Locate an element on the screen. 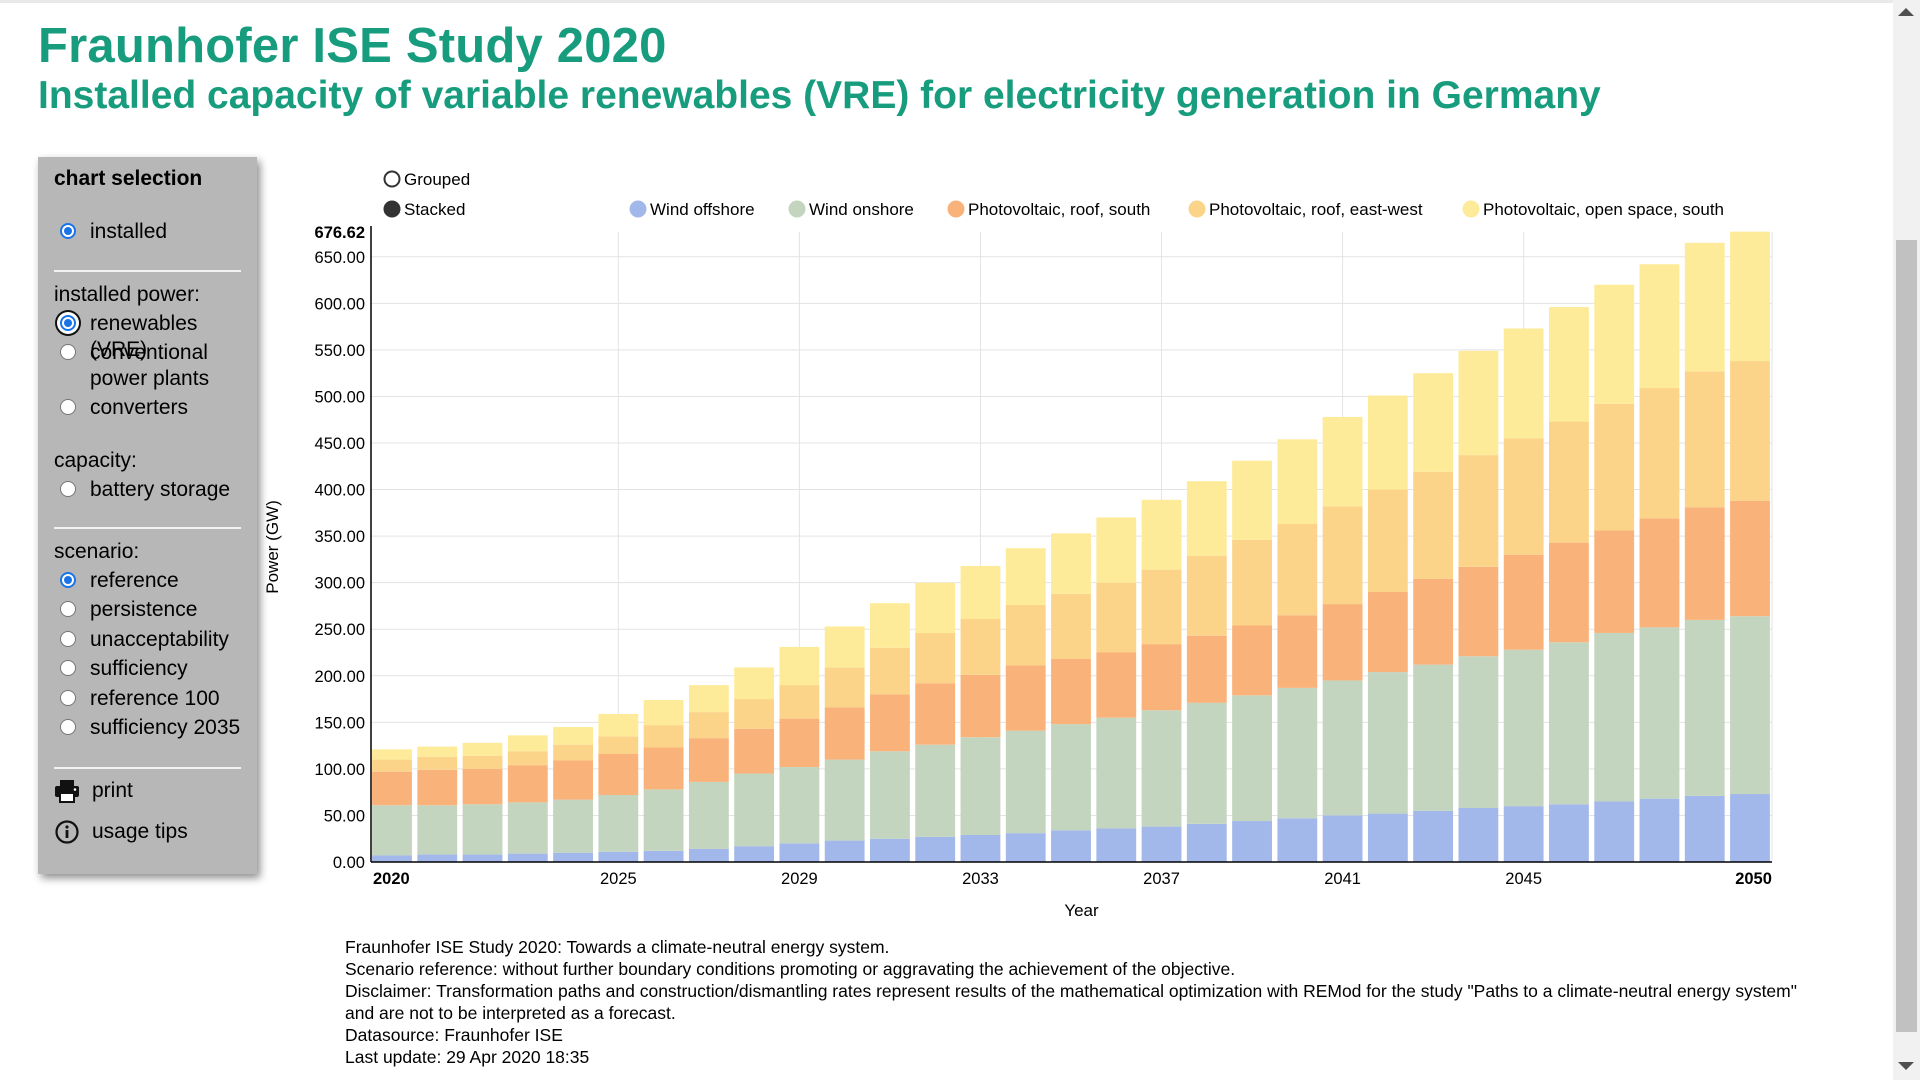 The image size is (1920, 1080). x-tick-label: 2033 is located at coordinates (980, 879).